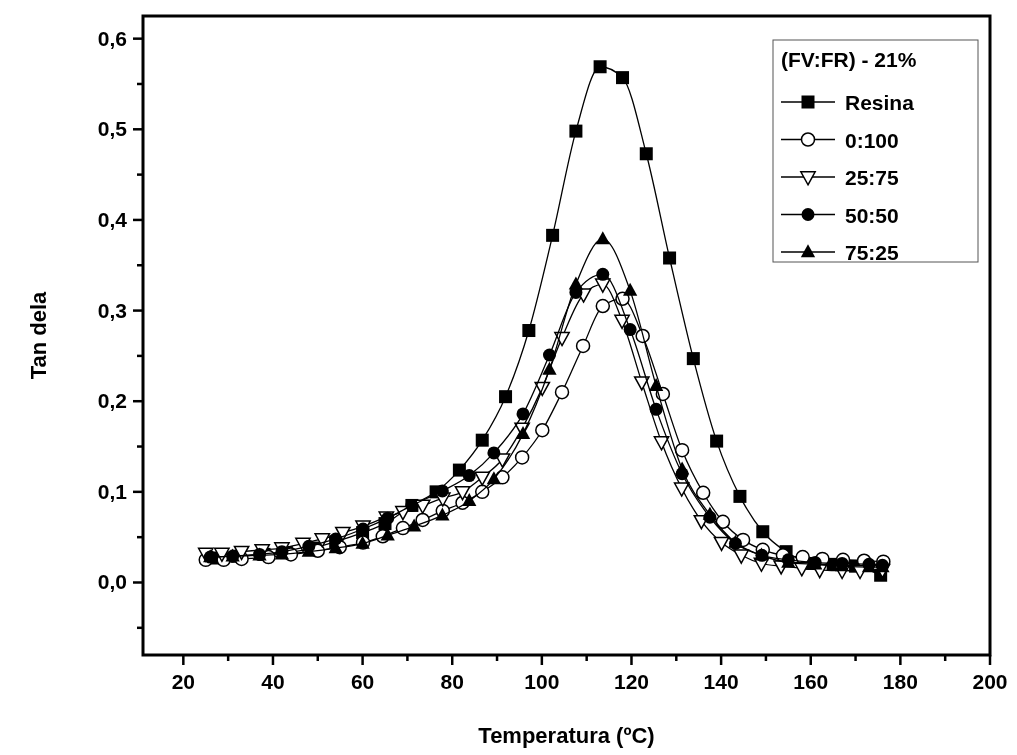 The height and width of the screenshot is (755, 1017). Describe the element at coordinates (112, 129) in the screenshot. I see `y-tick-label: 0,5` at that location.